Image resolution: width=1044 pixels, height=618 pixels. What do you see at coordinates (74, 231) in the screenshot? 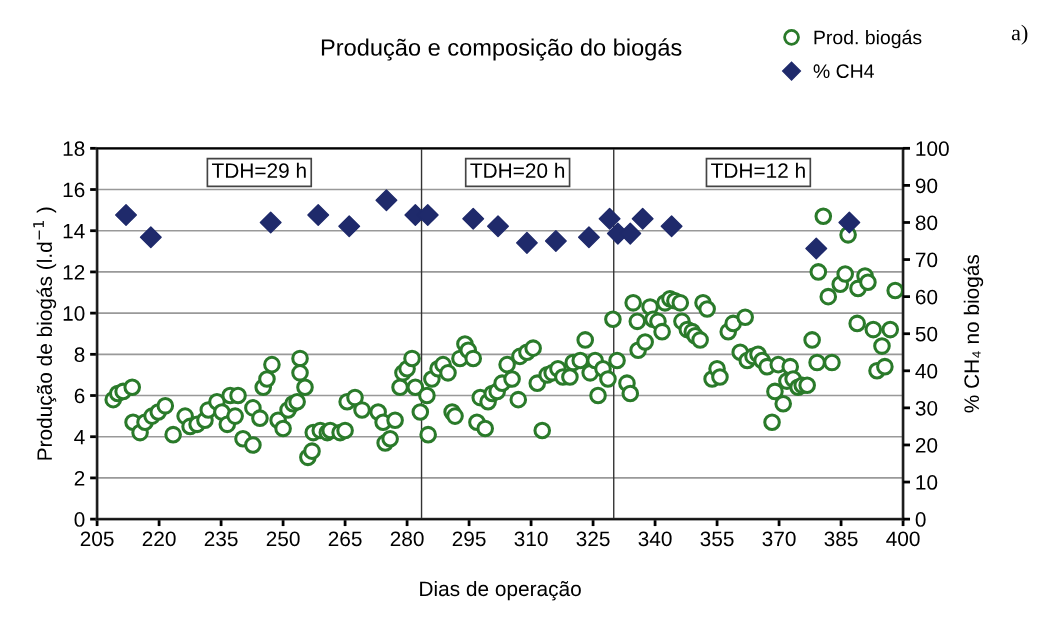
I see `y-tick-label: 14` at bounding box center [74, 231].